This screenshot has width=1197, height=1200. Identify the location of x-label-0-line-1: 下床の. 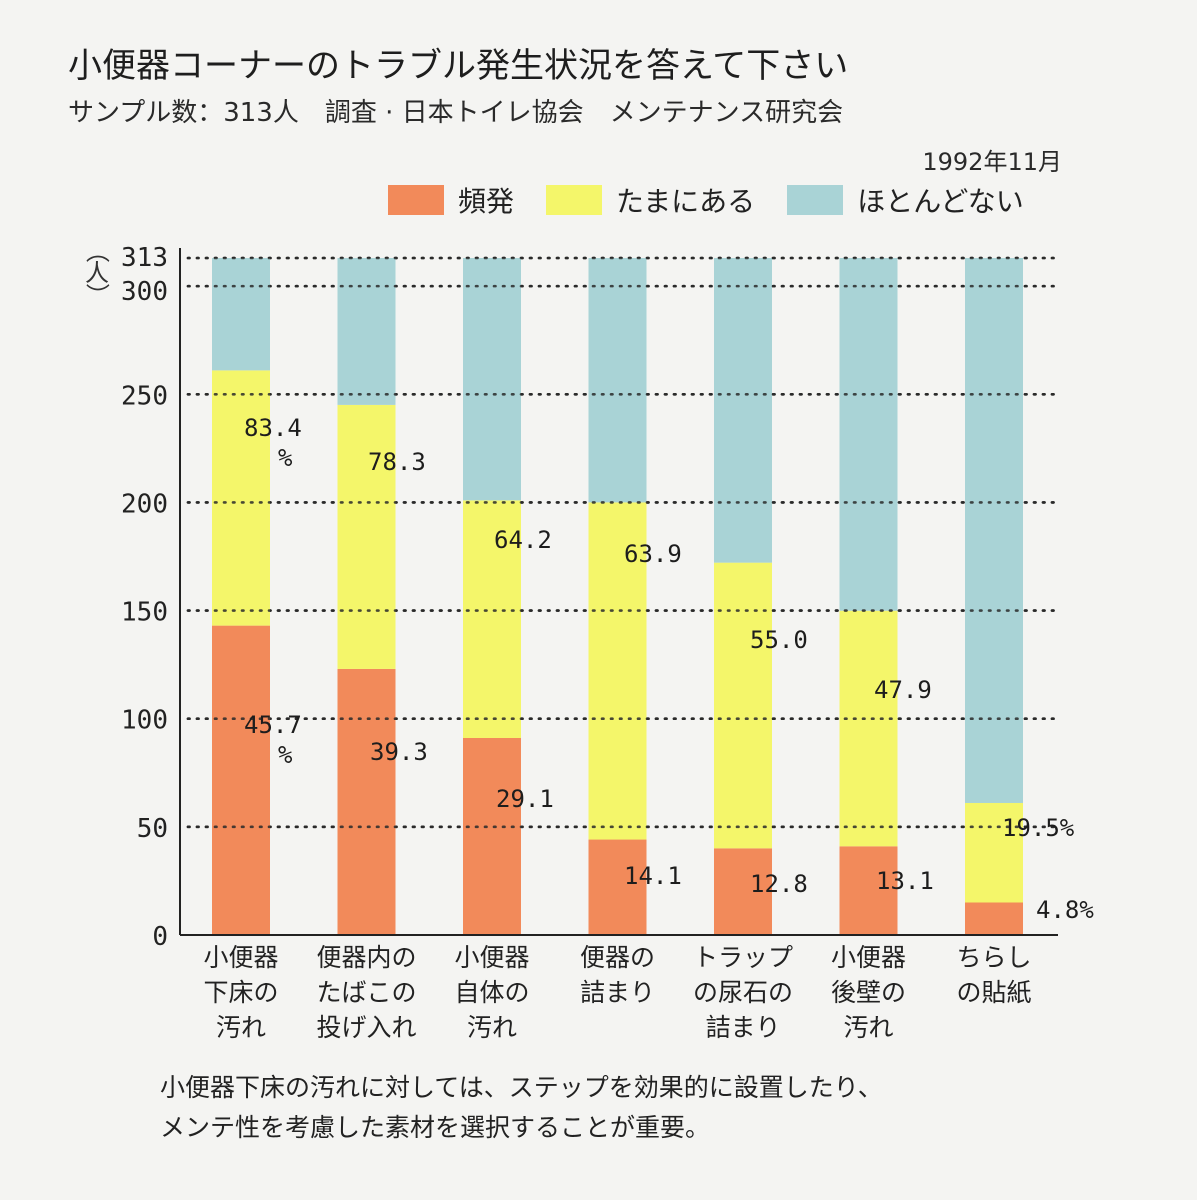
(241, 992).